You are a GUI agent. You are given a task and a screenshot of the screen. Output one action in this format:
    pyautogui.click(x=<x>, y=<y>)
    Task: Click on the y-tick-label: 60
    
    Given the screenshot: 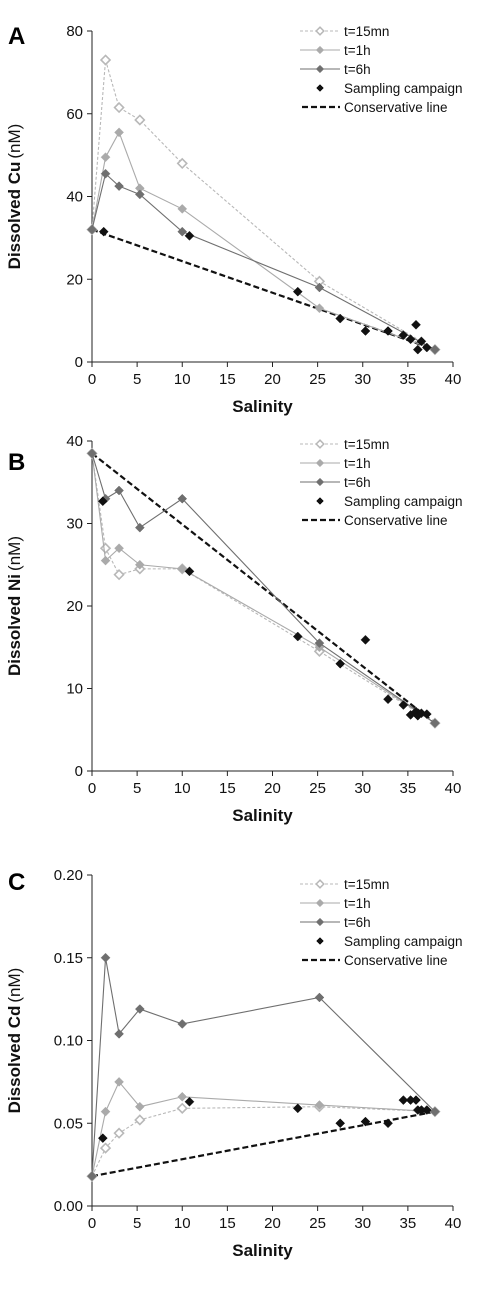 What is the action you would take?
    pyautogui.click(x=74, y=114)
    